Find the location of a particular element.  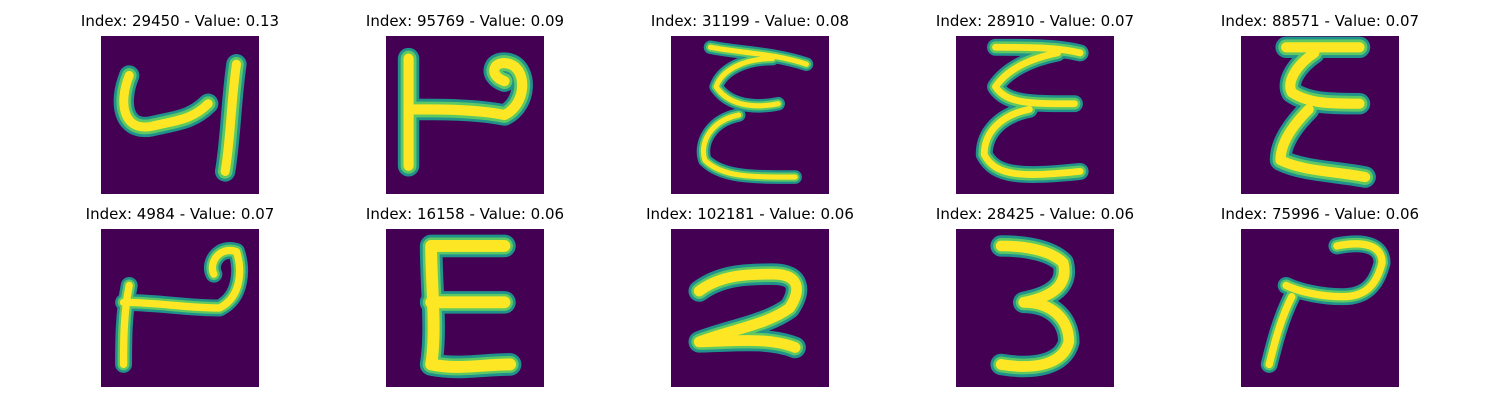

image-panel-5: Index: 88571 - Value: 0.07 is located at coordinates (1320, 103).